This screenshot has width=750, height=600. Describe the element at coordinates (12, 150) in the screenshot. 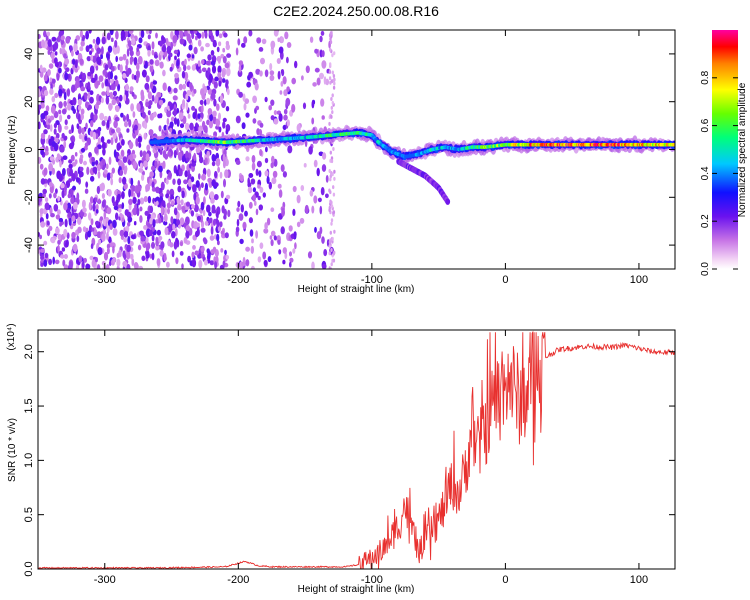

I see `spectrogram-ylabel: Frequency (Hz)` at that location.